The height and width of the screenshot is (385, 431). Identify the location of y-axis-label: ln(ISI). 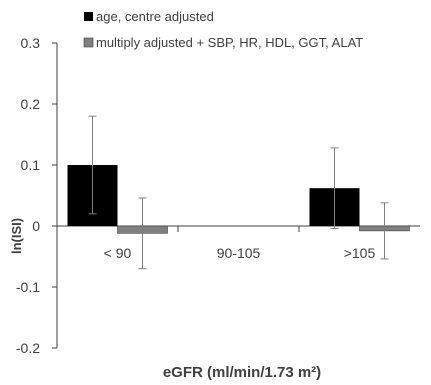
(16, 236).